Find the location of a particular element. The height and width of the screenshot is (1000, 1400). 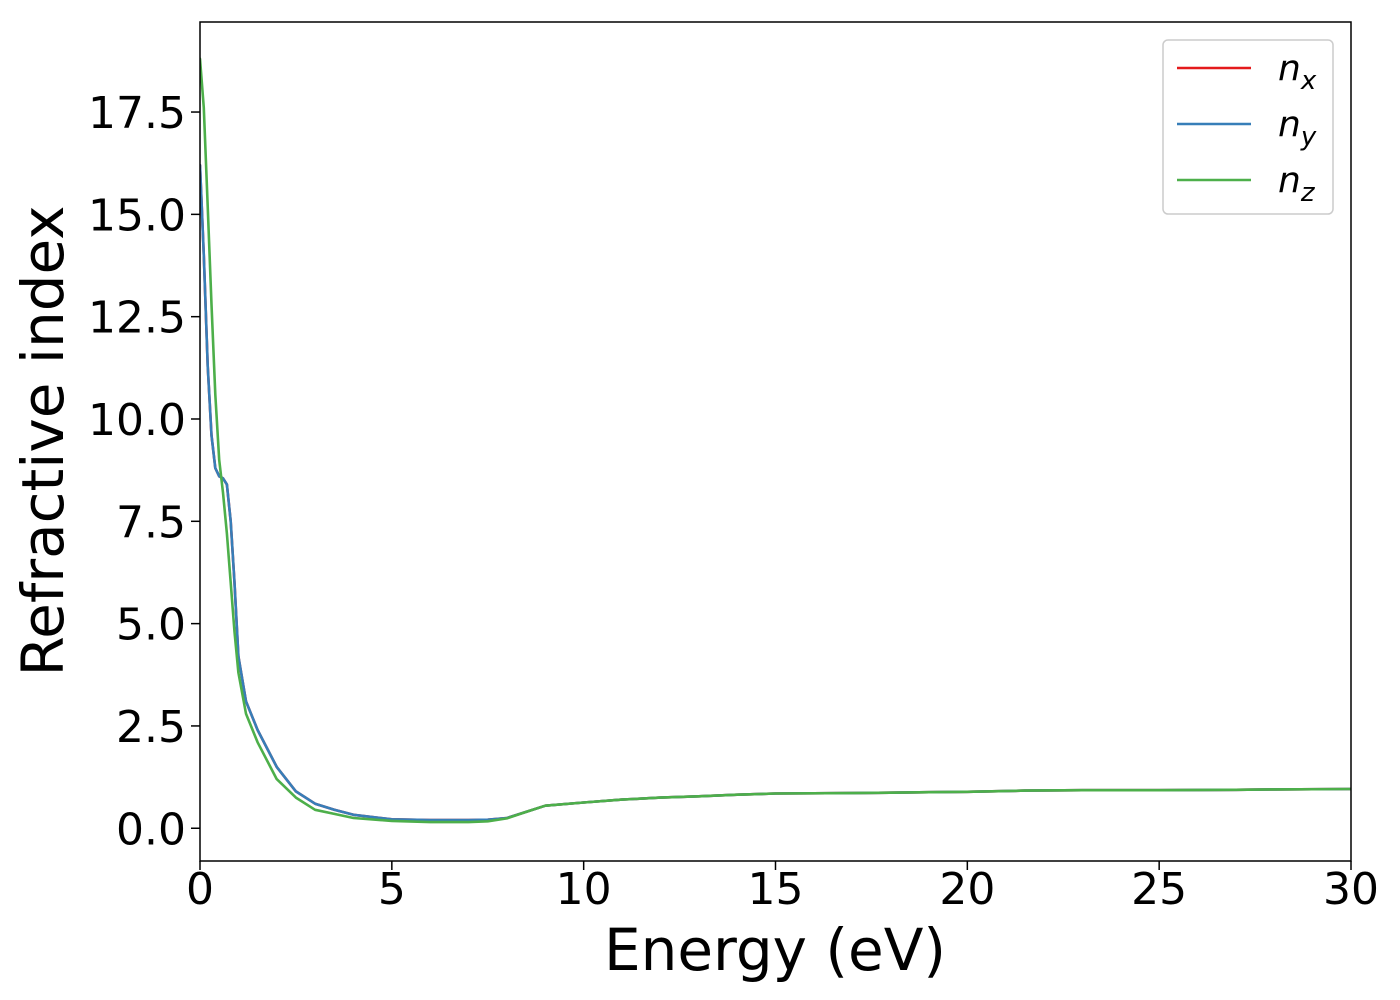

legend-label-x: nx is located at coordinates (1297, 72).